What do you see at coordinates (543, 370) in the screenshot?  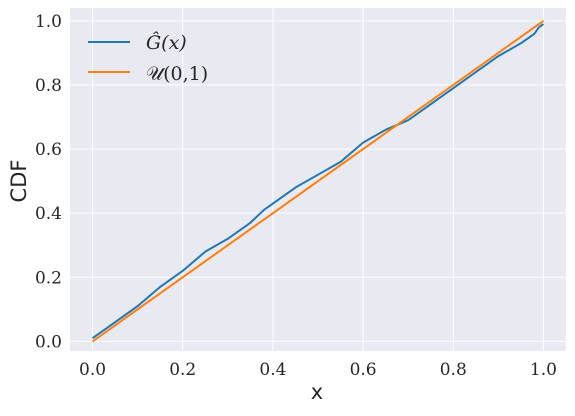 I see `x-tick-label: 1.0` at bounding box center [543, 370].